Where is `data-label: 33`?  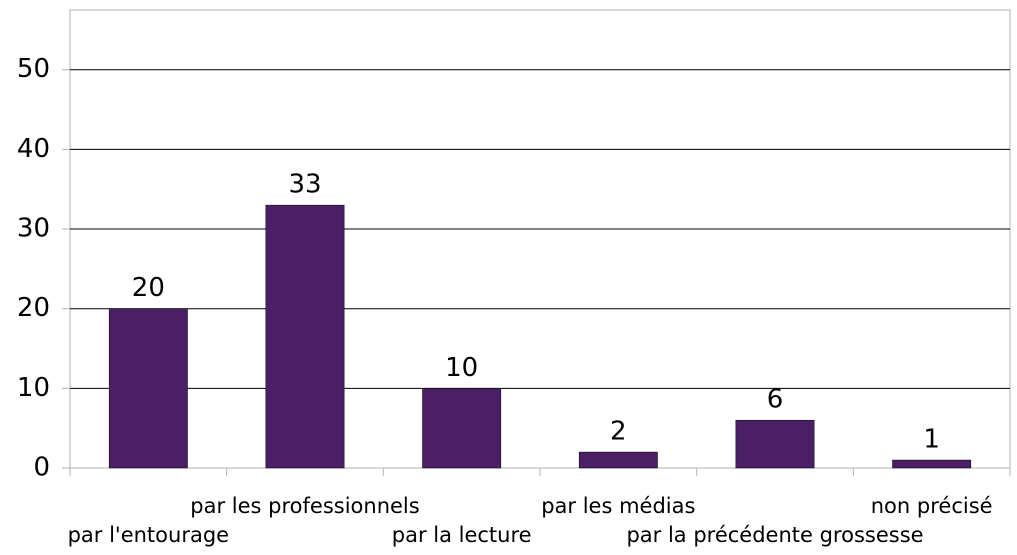
data-label: 33 is located at coordinates (304, 185).